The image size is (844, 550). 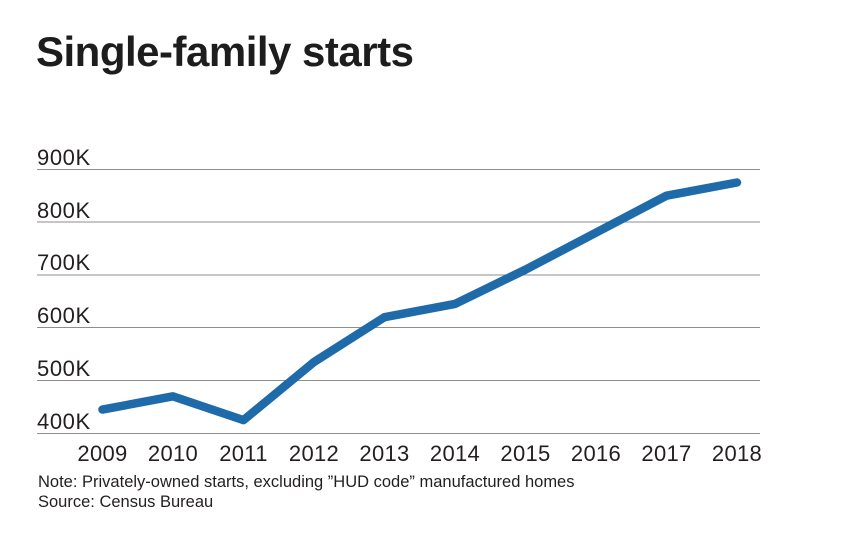 What do you see at coordinates (666, 453) in the screenshot?
I see `x-tick-label: 2017` at bounding box center [666, 453].